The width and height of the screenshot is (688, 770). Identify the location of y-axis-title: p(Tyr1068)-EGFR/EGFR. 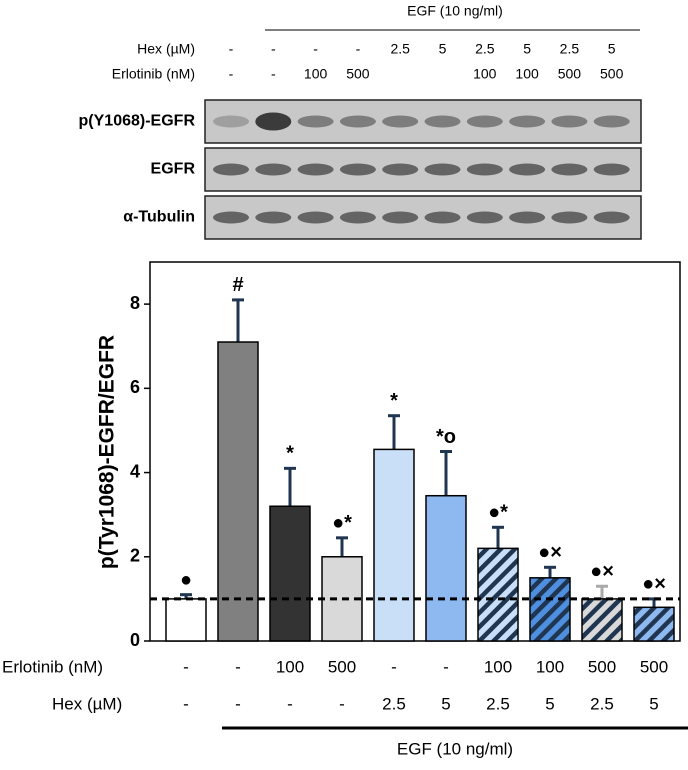
(107, 452).